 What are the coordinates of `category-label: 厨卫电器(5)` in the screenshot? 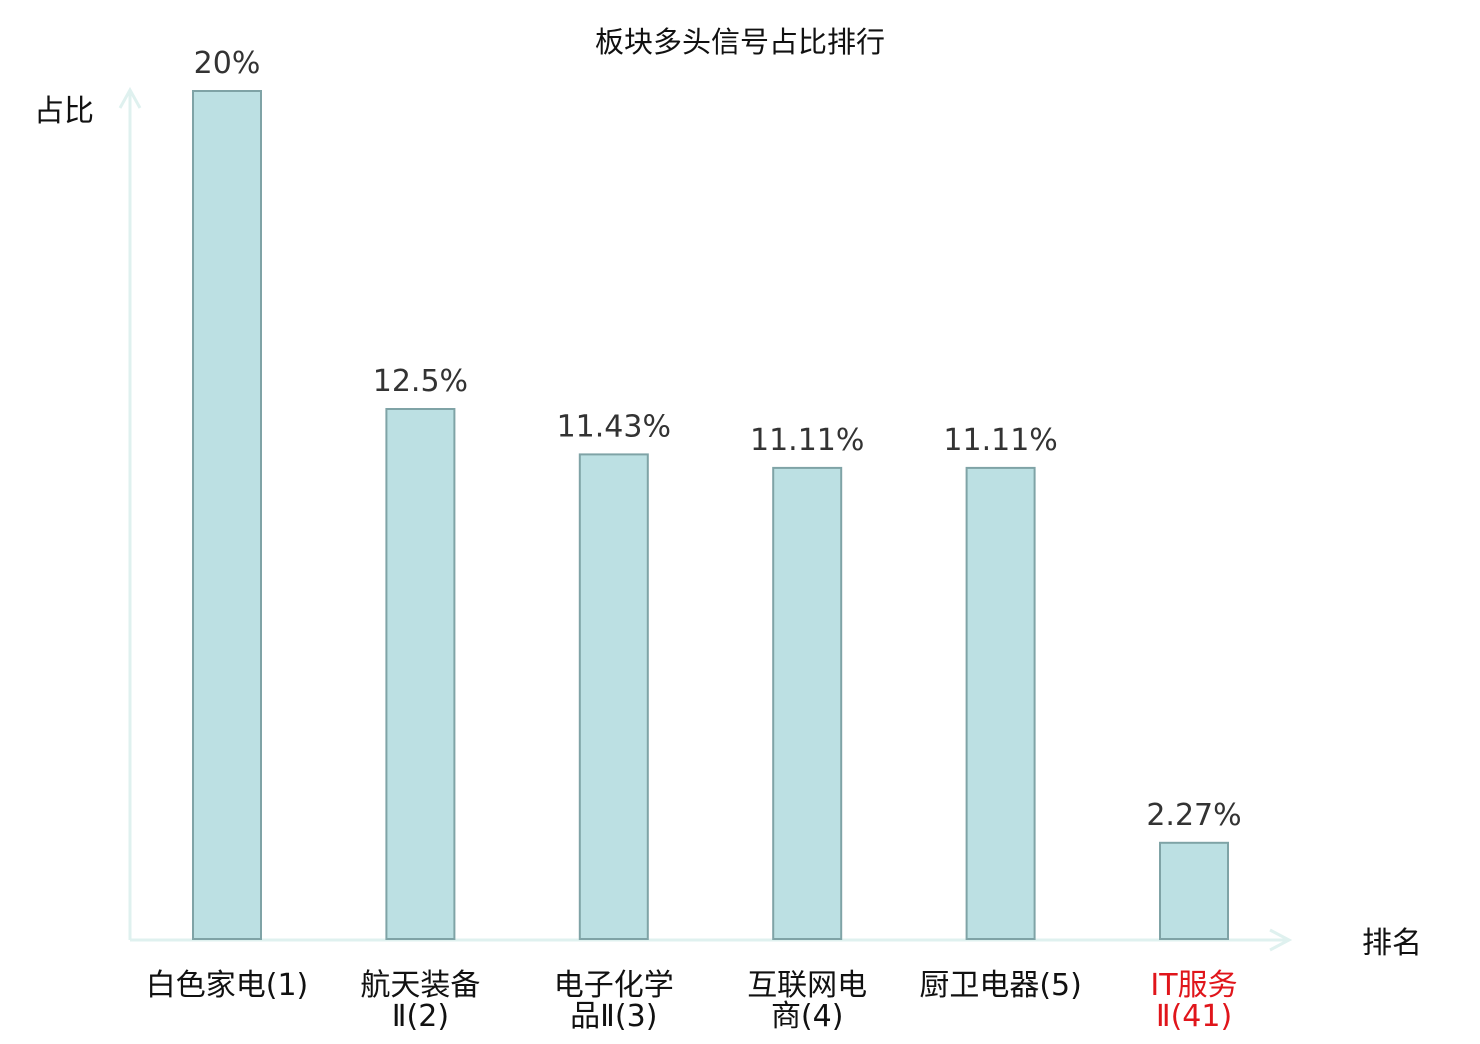 It's located at (1000, 985).